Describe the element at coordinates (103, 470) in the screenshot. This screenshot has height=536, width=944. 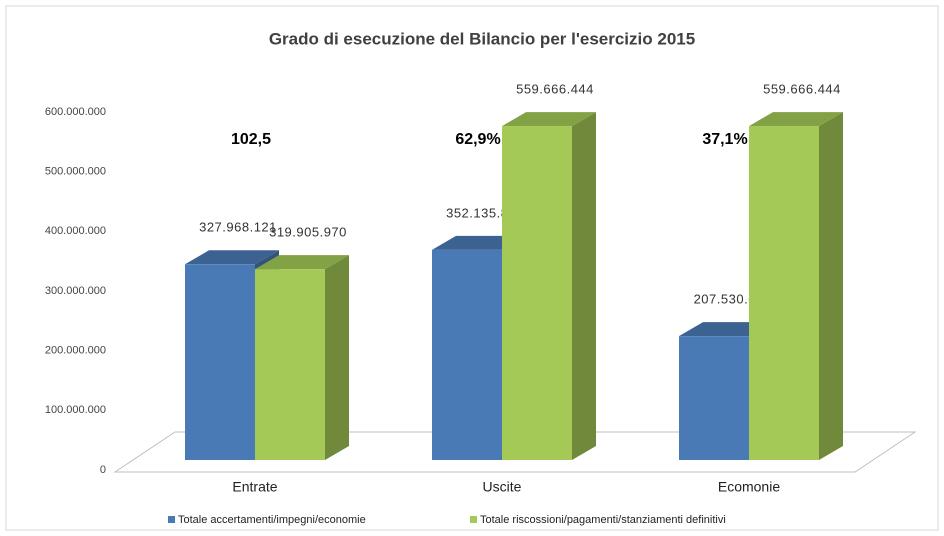
I see `y-tick-label: 0` at that location.